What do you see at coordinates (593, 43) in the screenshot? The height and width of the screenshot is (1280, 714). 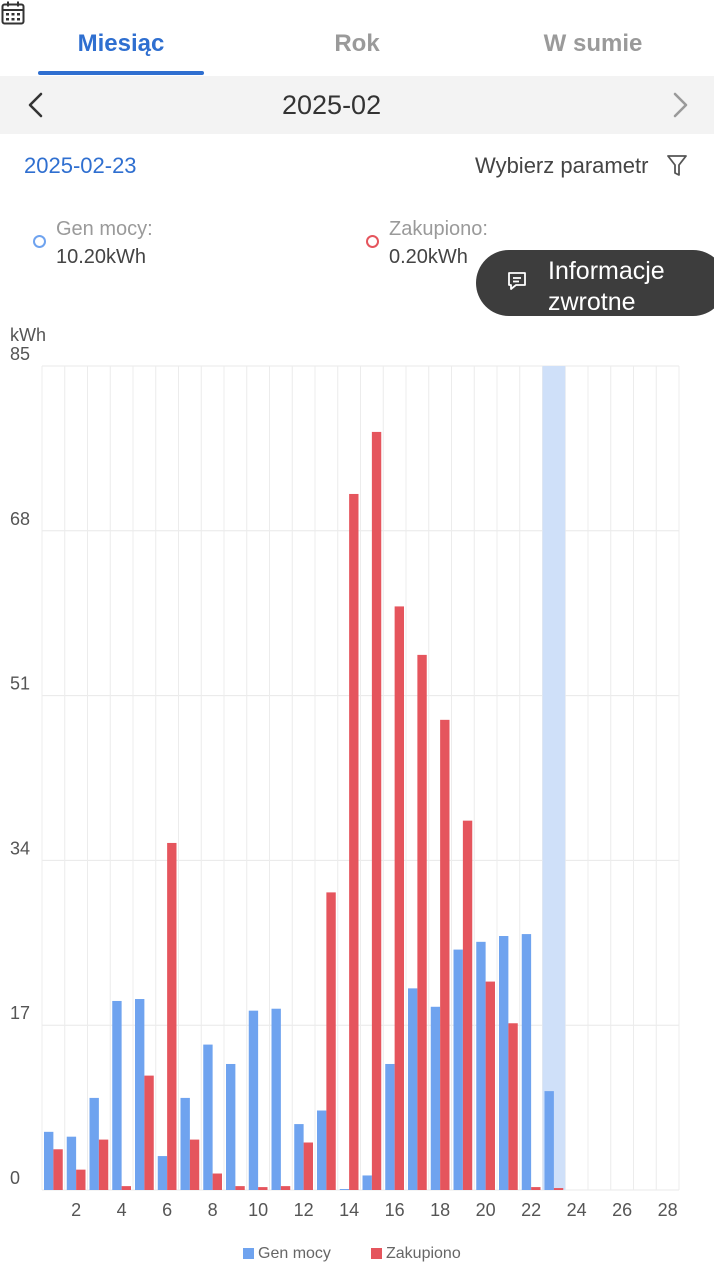 I see `tab-total: W sumie` at bounding box center [593, 43].